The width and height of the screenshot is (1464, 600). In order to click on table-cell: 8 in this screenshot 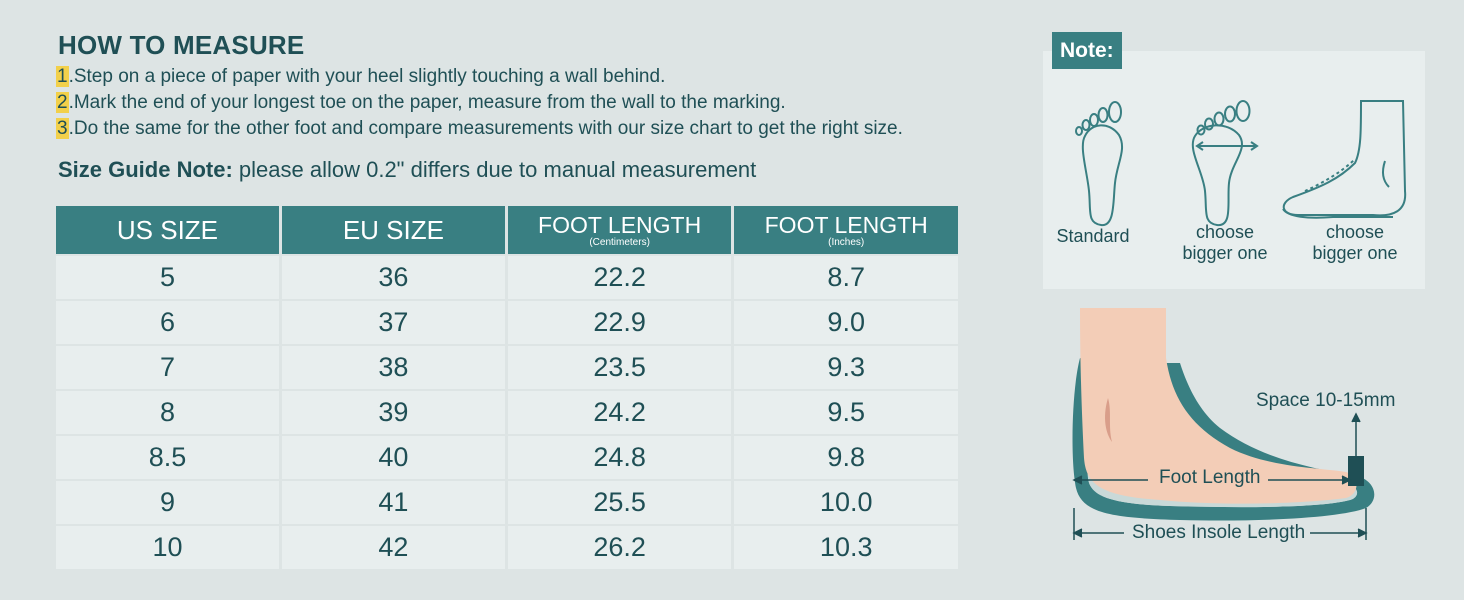, I will do `click(167, 413)`.